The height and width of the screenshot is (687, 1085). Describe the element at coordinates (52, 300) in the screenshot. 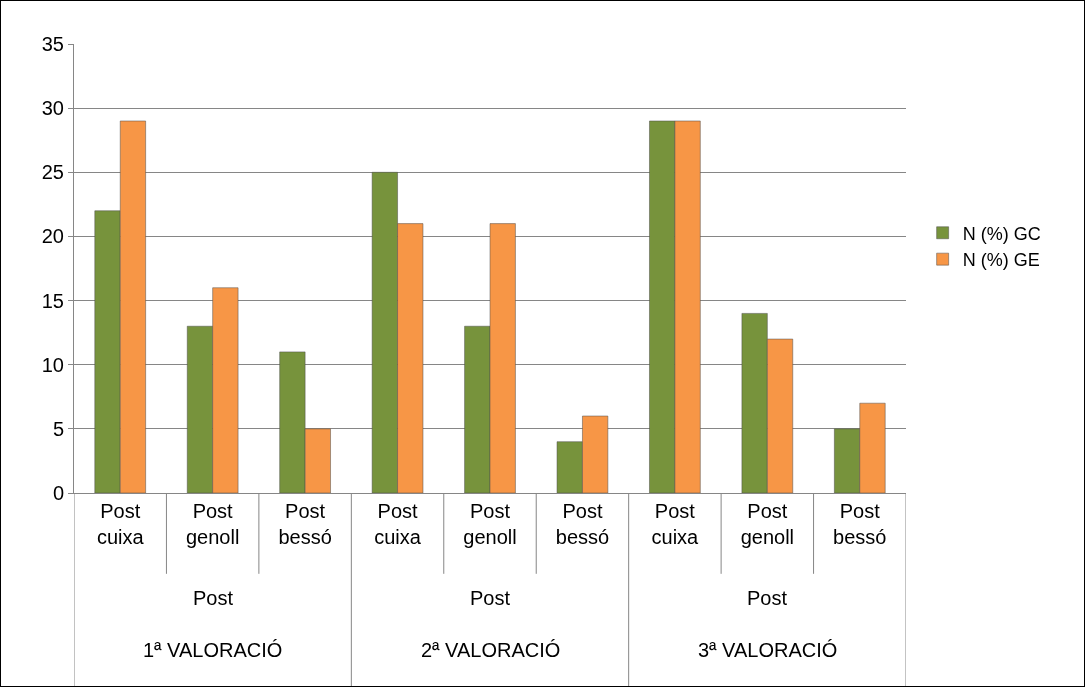

I see `y-tick-label: 15` at that location.